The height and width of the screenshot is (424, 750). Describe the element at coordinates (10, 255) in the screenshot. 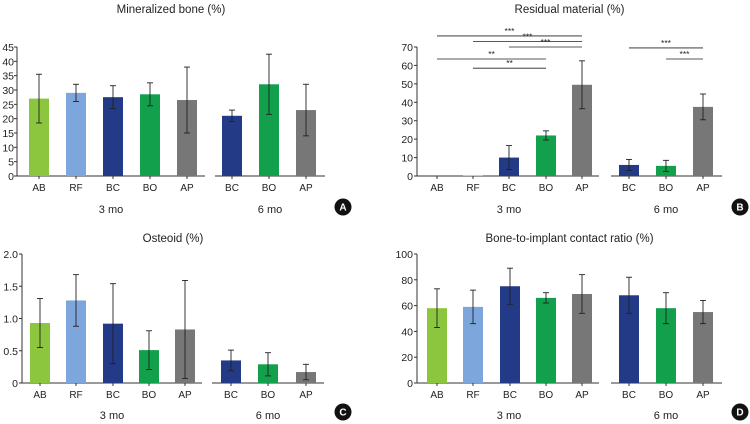

I see `y-tick-label: 2.0` at that location.